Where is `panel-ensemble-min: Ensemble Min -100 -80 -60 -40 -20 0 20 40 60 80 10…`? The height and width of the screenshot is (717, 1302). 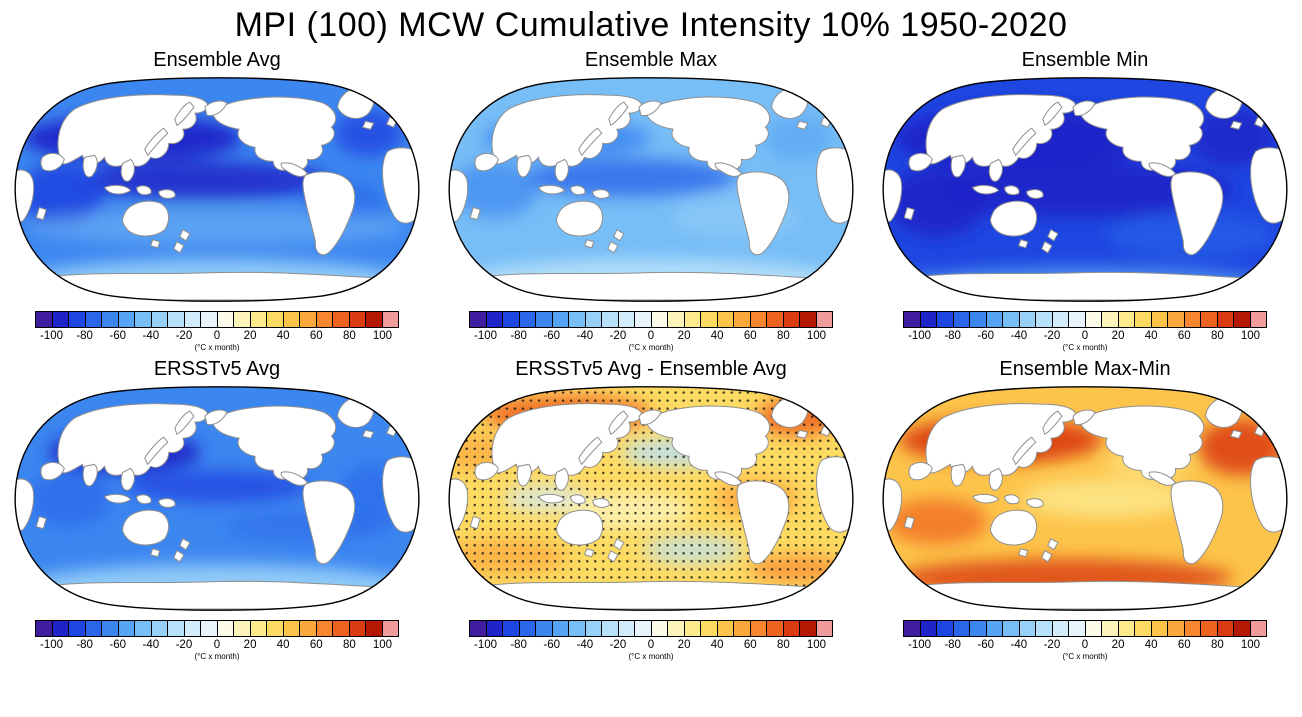 panel-ensemble-min: Ensemble Min -100 -80 -60 -40 -20 0 20 40 60 80 10… is located at coordinates (1085, 199).